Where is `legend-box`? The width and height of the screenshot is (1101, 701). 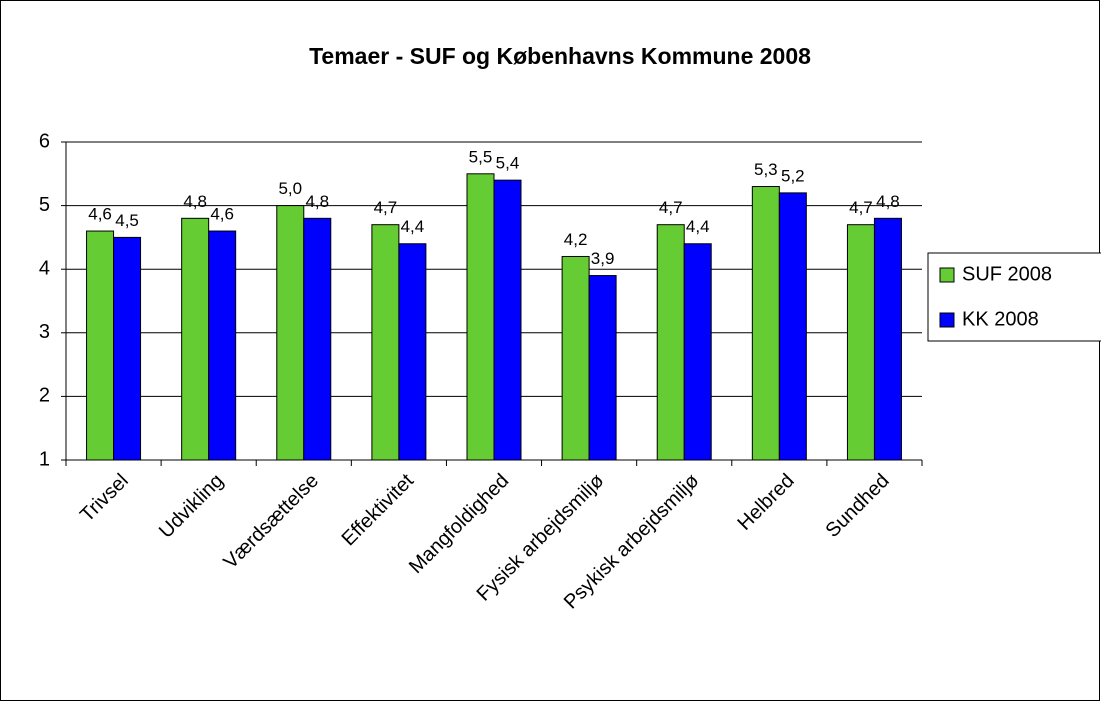
legend-box is located at coordinates (1014, 297).